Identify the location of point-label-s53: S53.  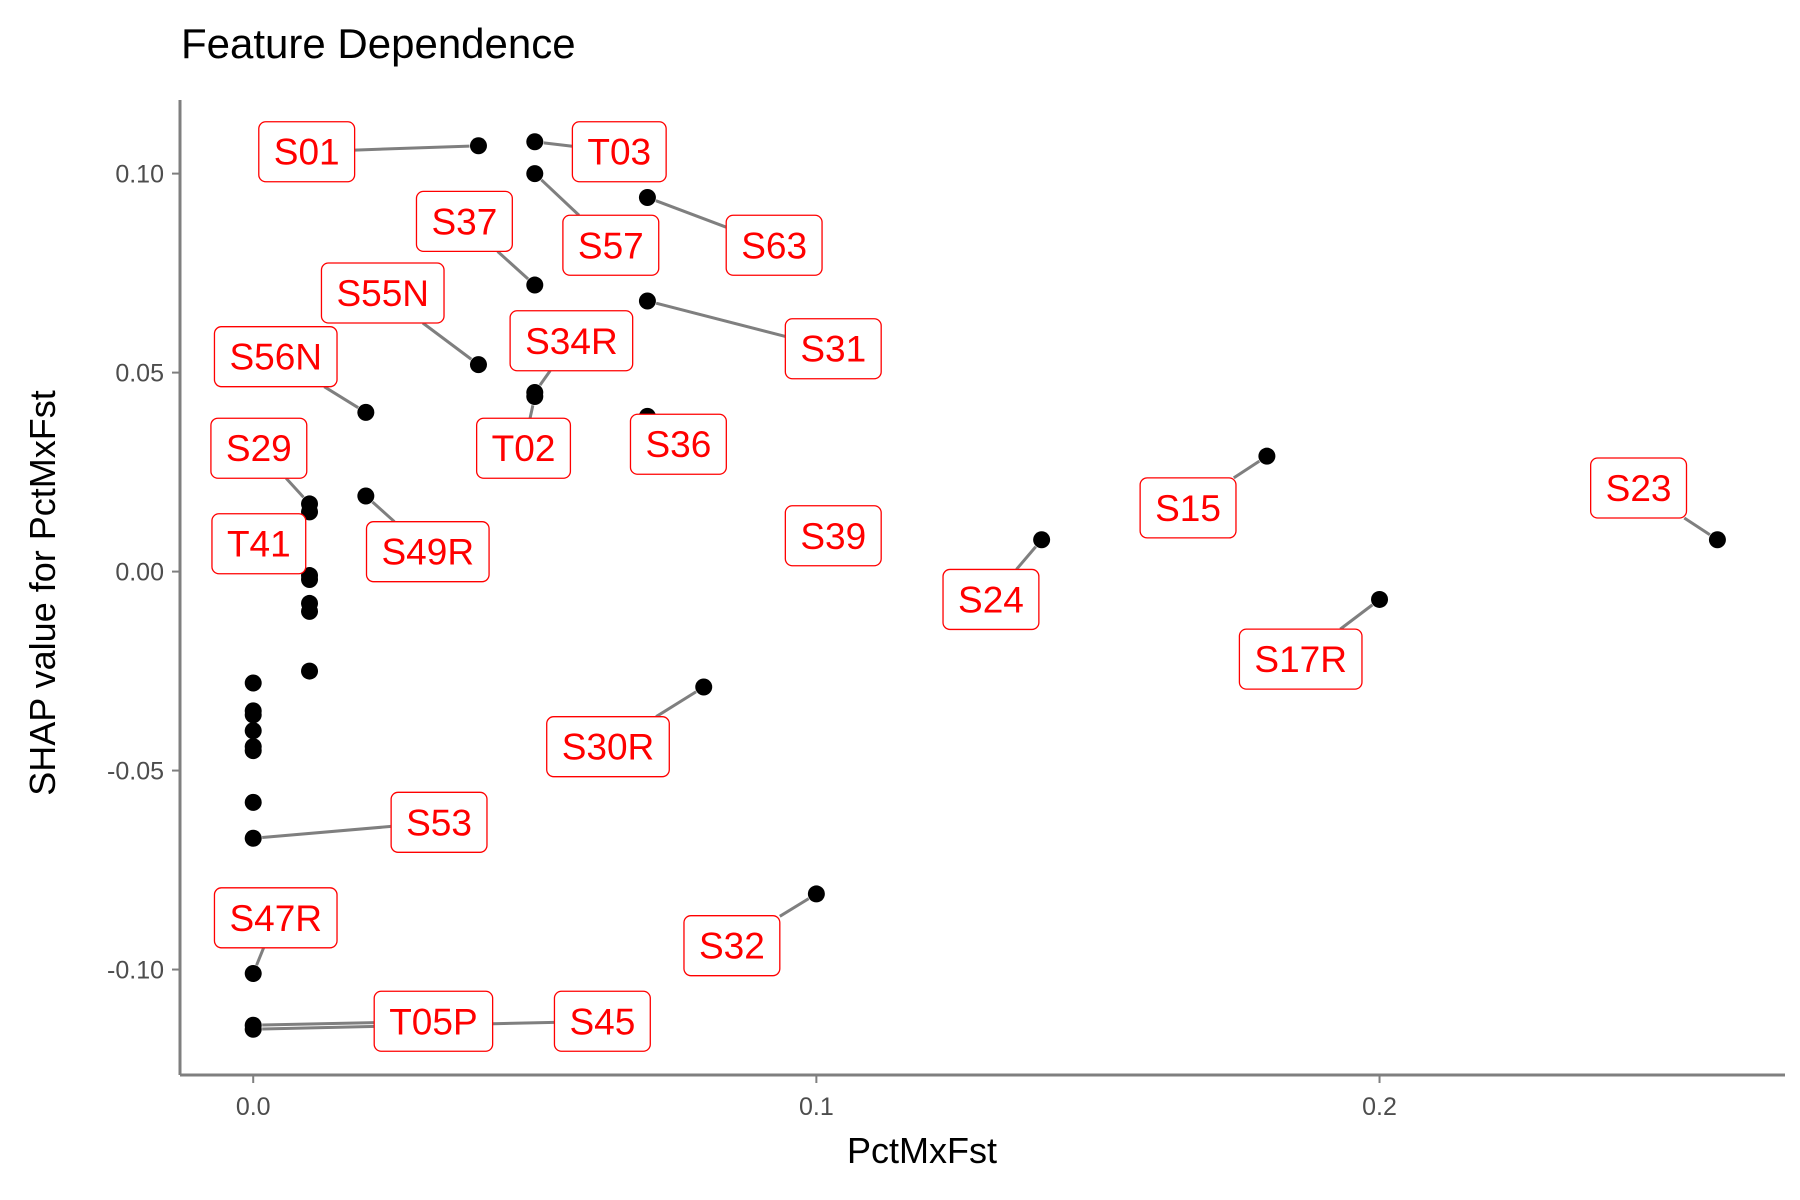
(439, 822).